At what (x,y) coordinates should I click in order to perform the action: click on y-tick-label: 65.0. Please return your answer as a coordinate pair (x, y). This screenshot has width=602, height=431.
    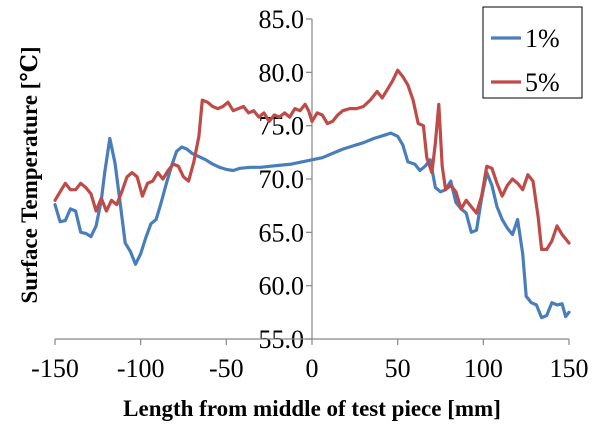
    Looking at the image, I should click on (282, 232).